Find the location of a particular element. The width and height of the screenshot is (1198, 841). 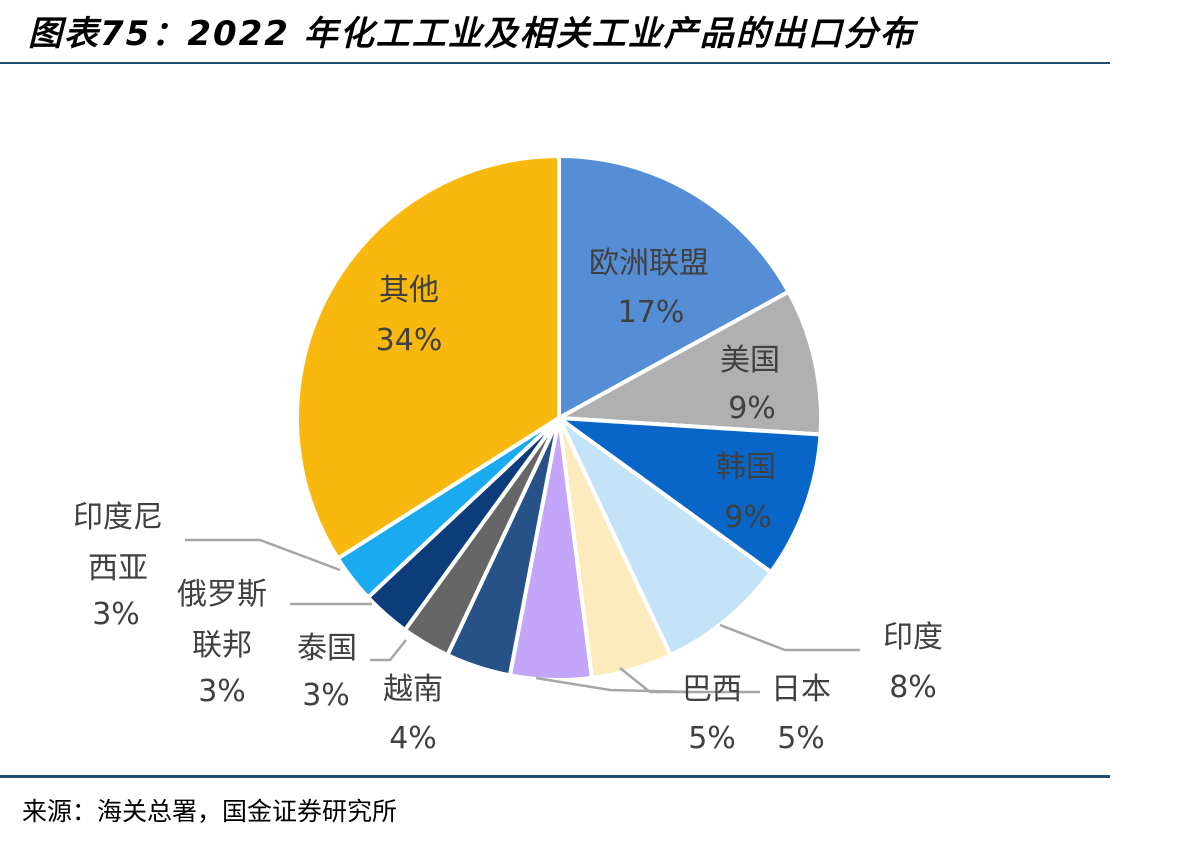

slice-3-wedge is located at coordinates (665, 537).